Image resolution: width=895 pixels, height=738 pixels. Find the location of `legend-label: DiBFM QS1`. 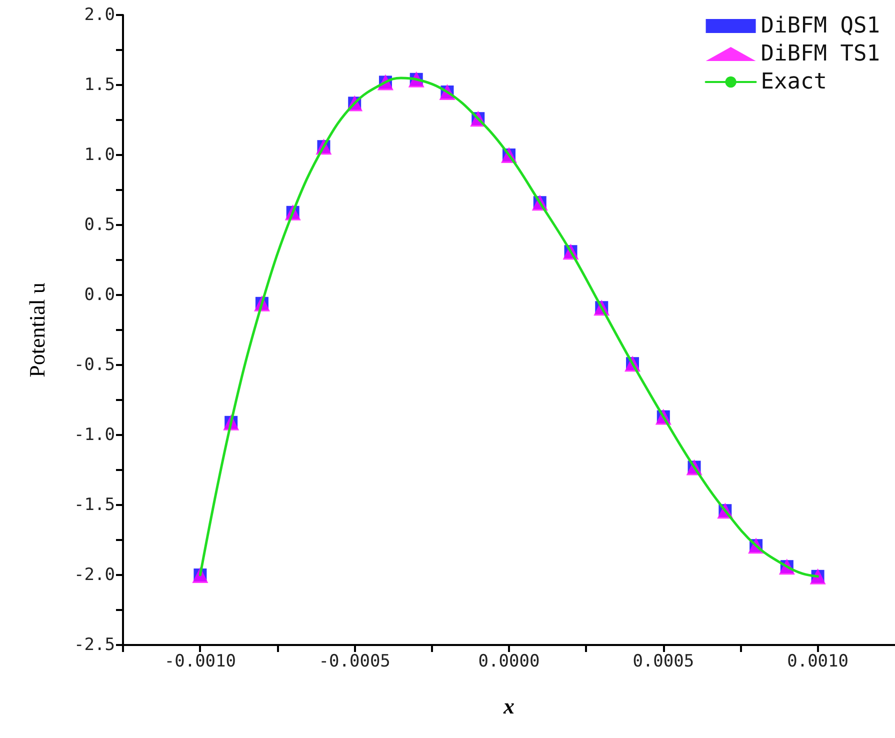

legend-label: DiBFM QS1 is located at coordinates (820, 26).